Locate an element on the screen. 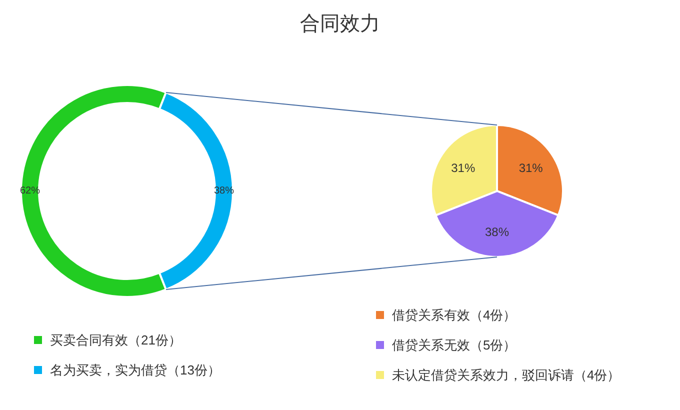 Image resolution: width=680 pixels, height=410 pixels. legend-label: 名为买卖，实为借贷（13份） is located at coordinates (135, 370).